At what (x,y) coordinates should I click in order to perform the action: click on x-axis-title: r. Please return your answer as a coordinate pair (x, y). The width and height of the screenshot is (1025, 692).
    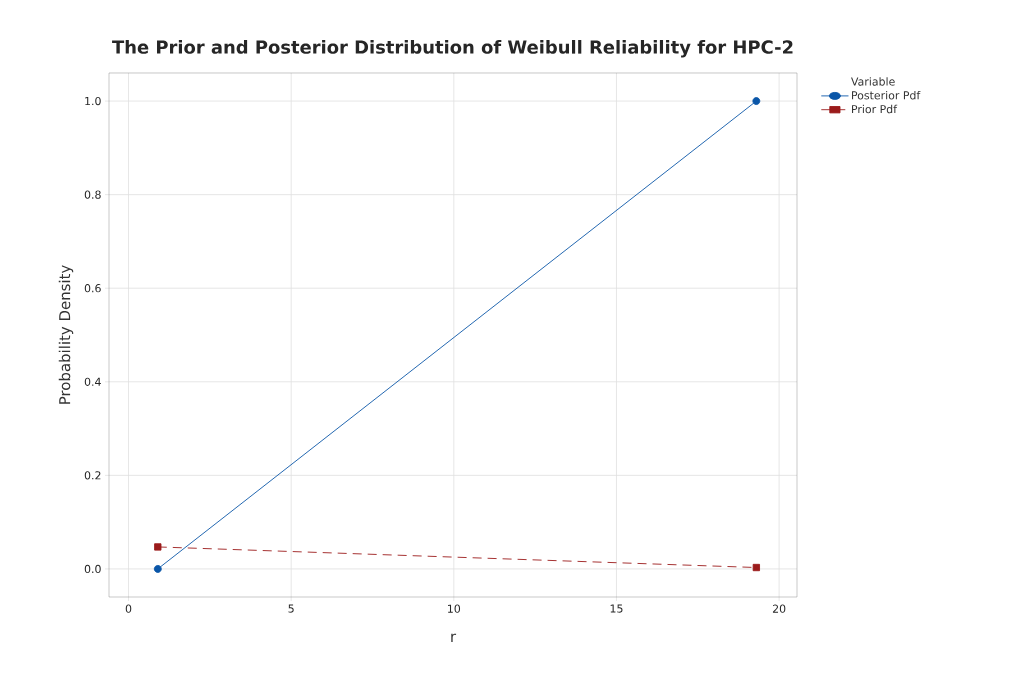
    Looking at the image, I should click on (454, 638).